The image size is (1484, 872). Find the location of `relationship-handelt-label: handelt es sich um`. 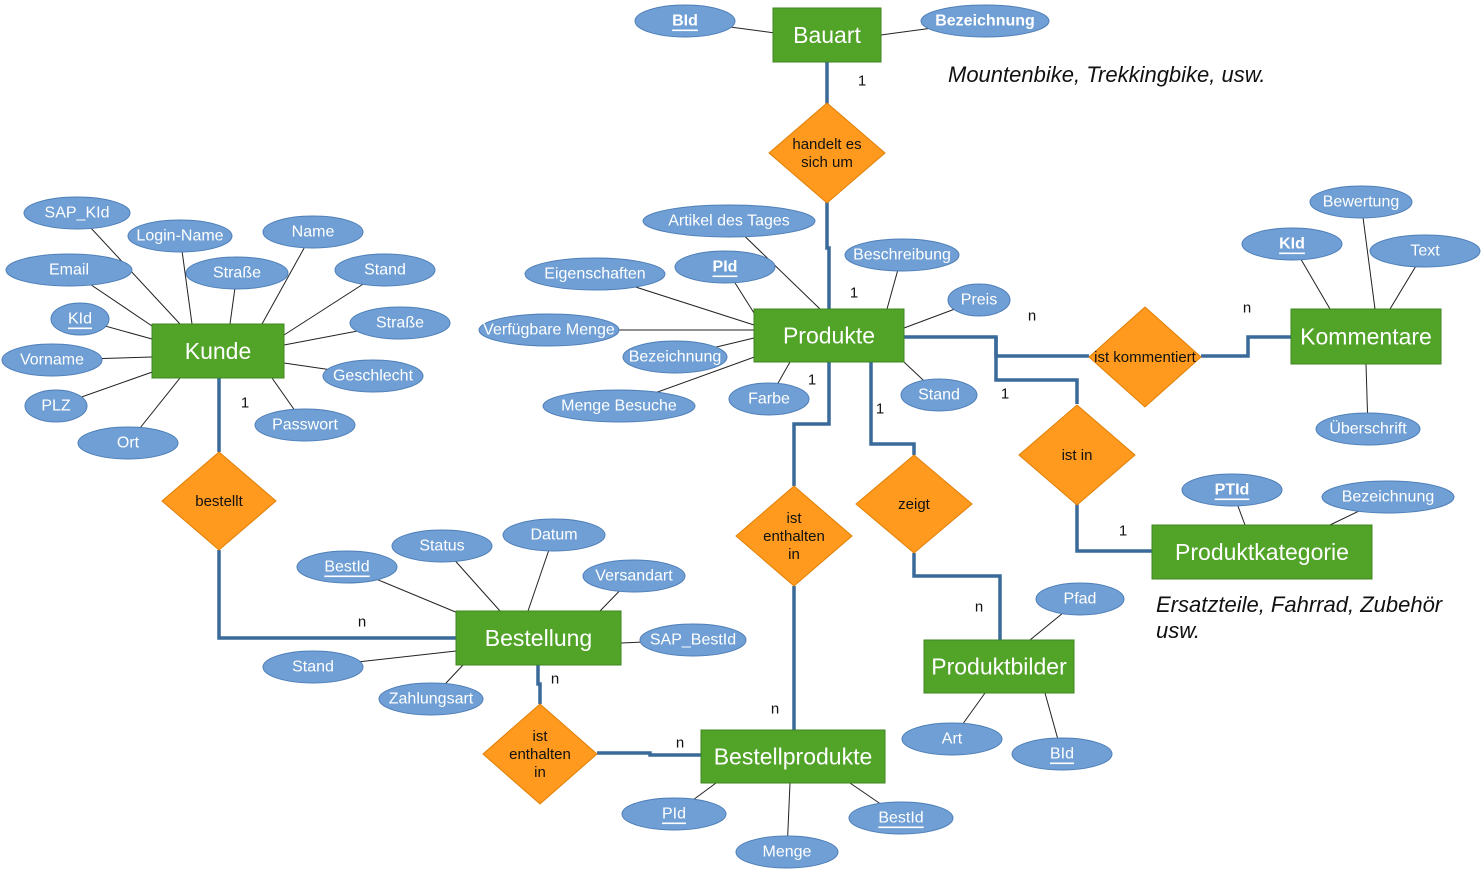

relationship-handelt-label: handelt es sich um is located at coordinates (826, 153).